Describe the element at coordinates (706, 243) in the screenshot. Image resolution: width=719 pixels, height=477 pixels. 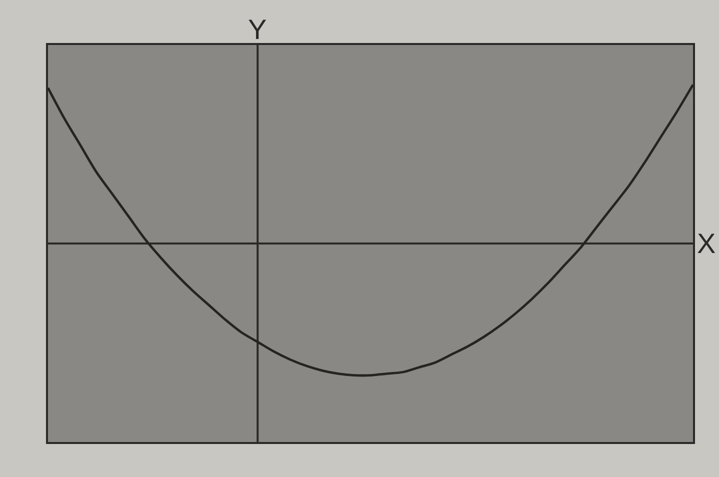
I see `x-axis-title: X` at that location.